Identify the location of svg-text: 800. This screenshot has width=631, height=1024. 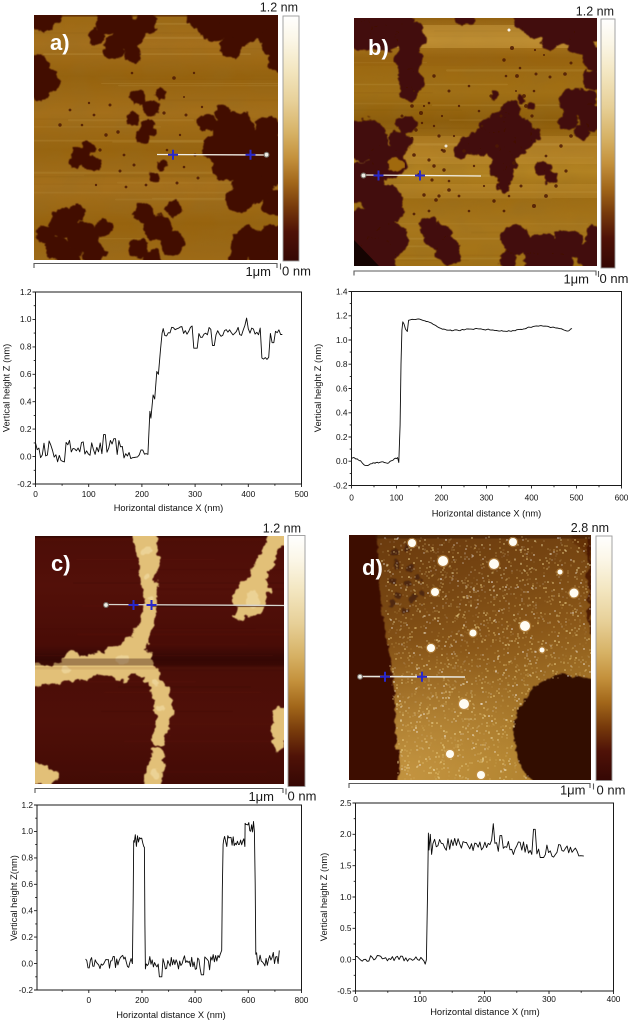
(302, 1000).